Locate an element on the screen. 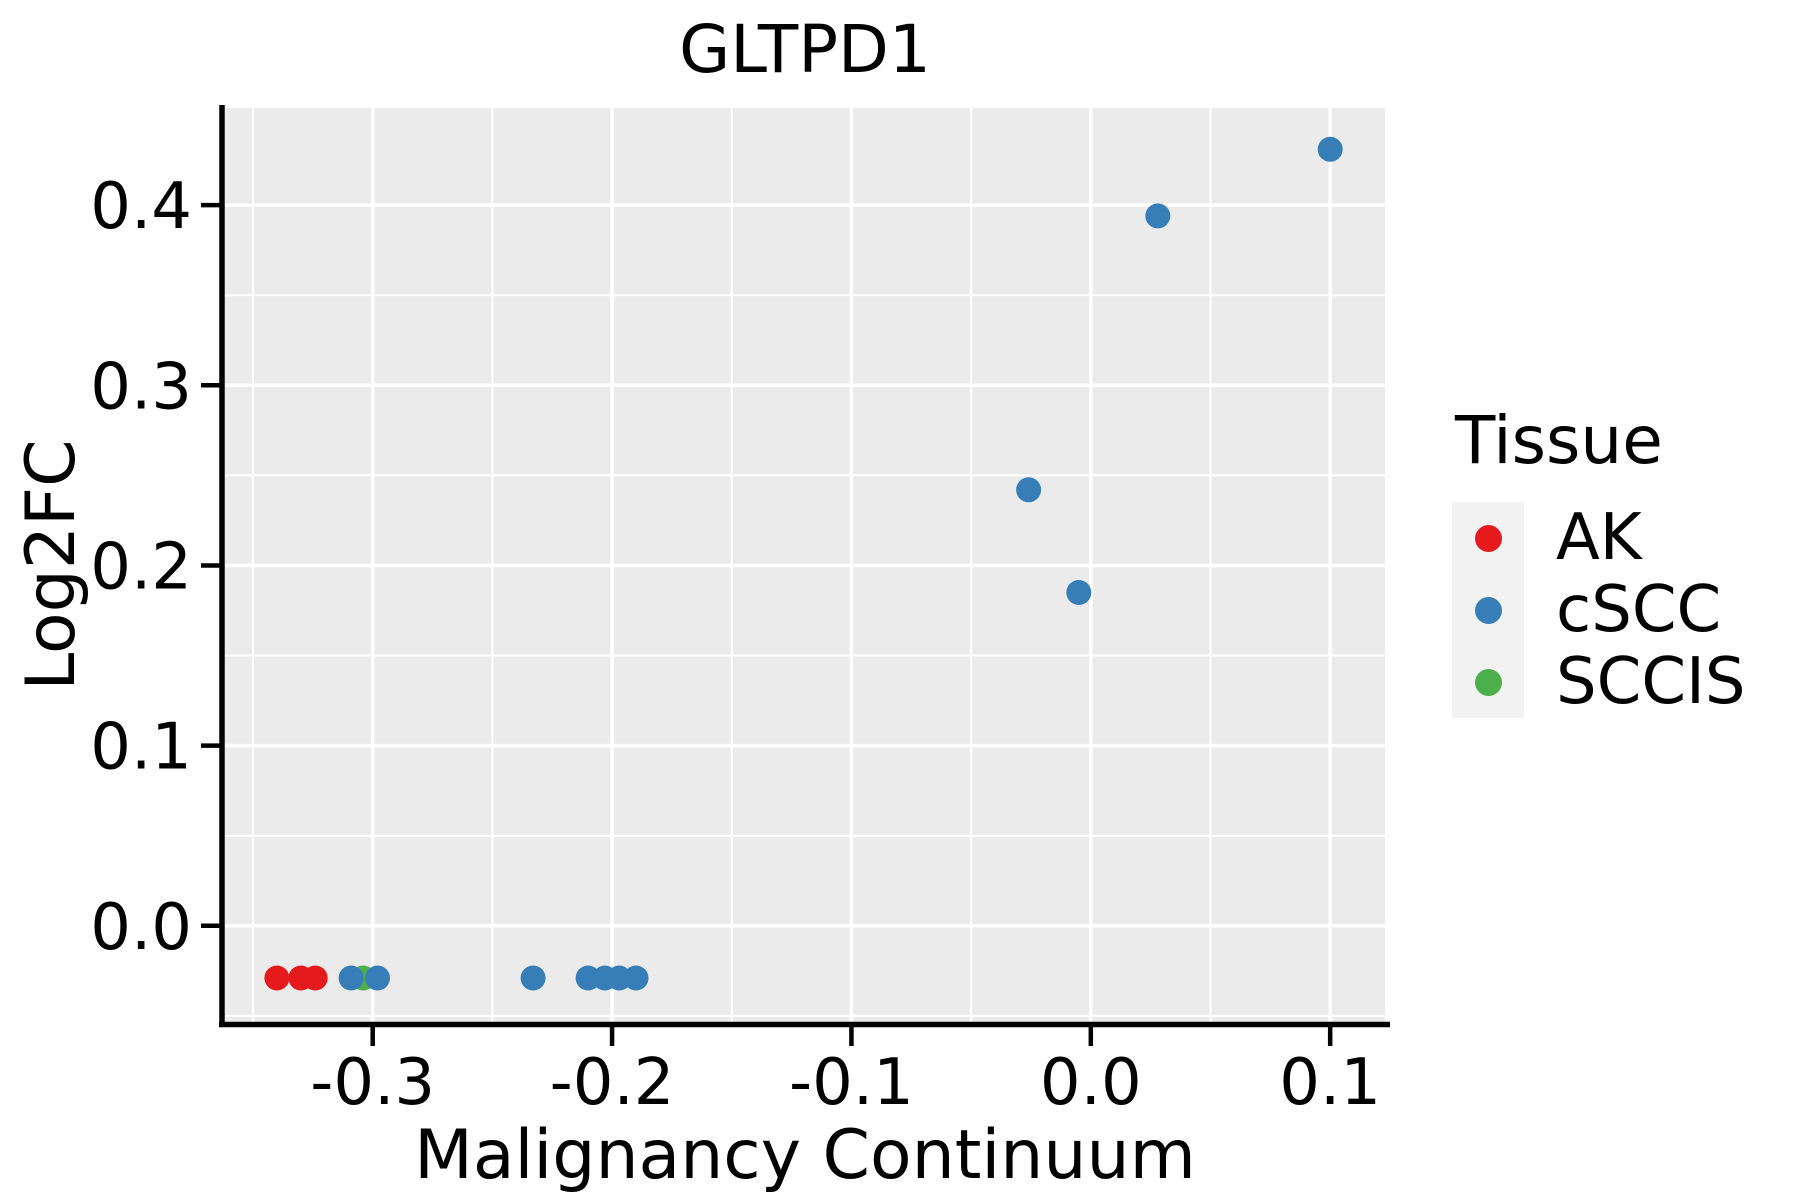  legend-label: cSCC is located at coordinates (1639, 610).